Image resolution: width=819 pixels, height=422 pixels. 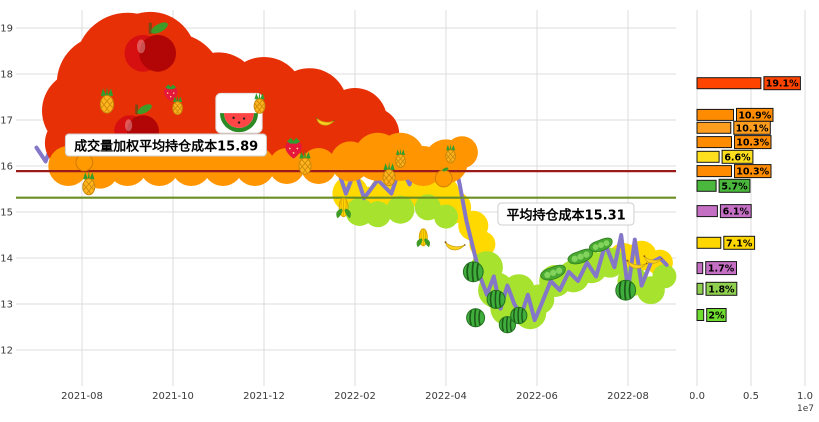 What do you see at coordinates (82, 396) in the screenshot?
I see `x-axis-tick-label: 2021-08` at bounding box center [82, 396].